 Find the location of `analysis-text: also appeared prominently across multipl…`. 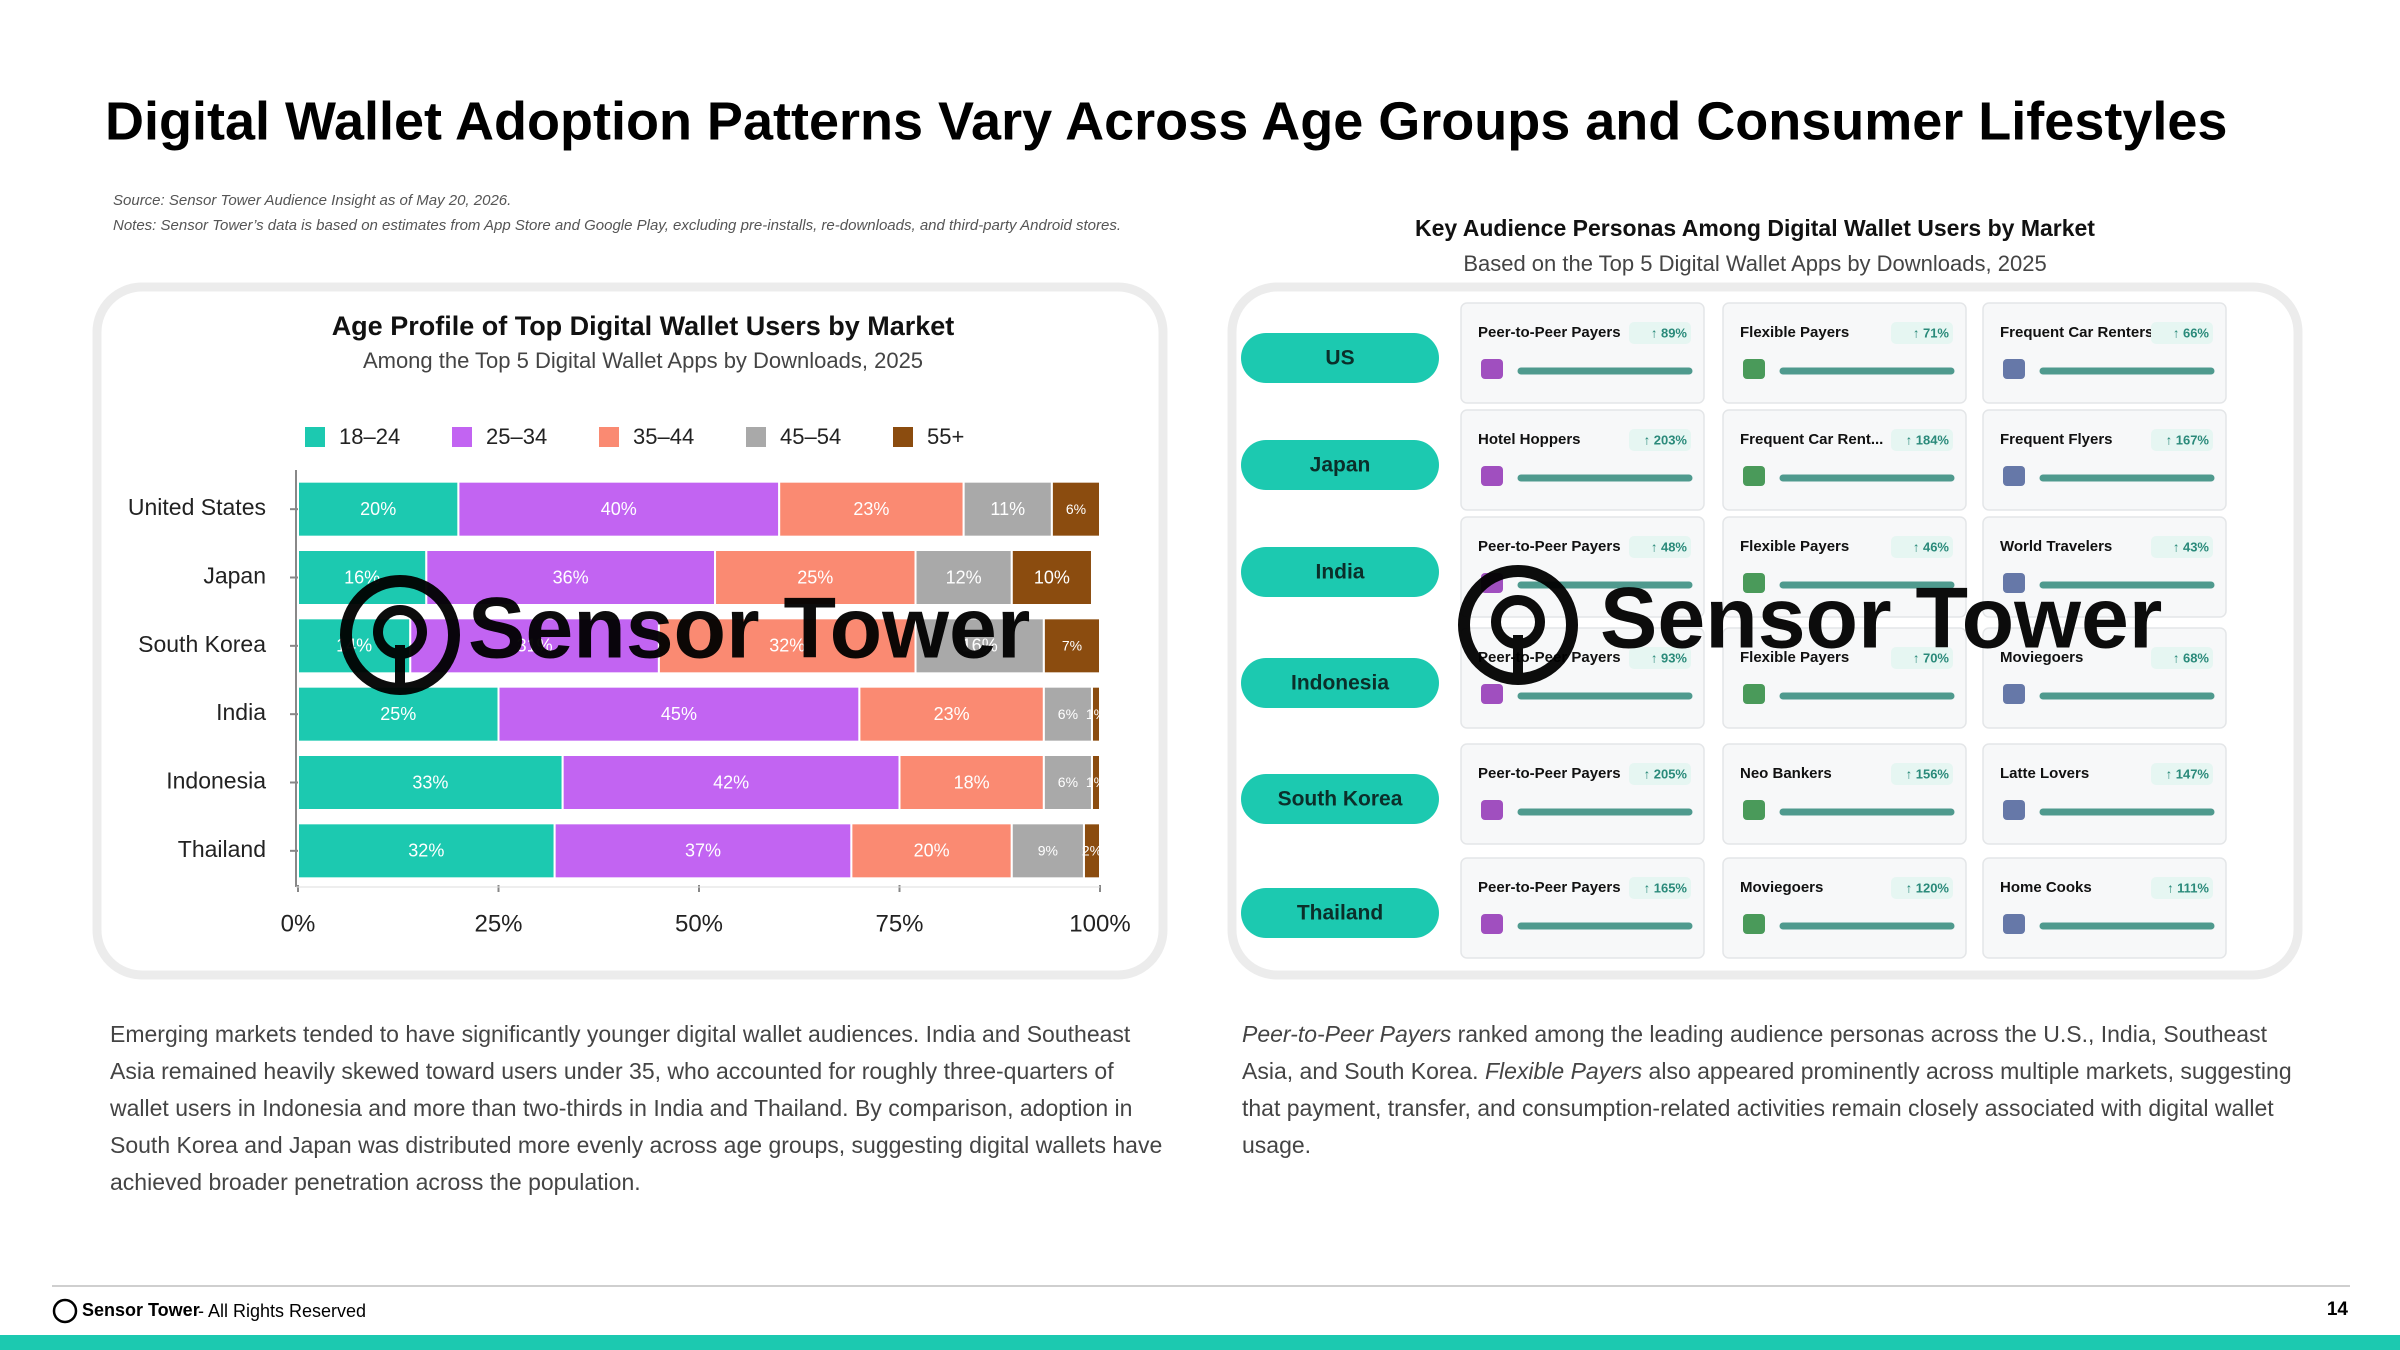

analysis-text: also appeared prominently across multipl… is located at coordinates (1767, 1108).